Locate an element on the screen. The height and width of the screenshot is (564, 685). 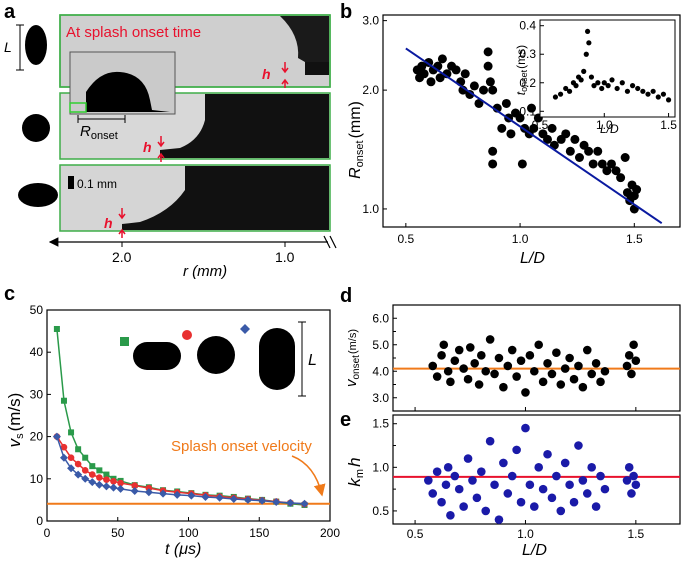
length-symbol-c: L is located at coordinates (312, 360).